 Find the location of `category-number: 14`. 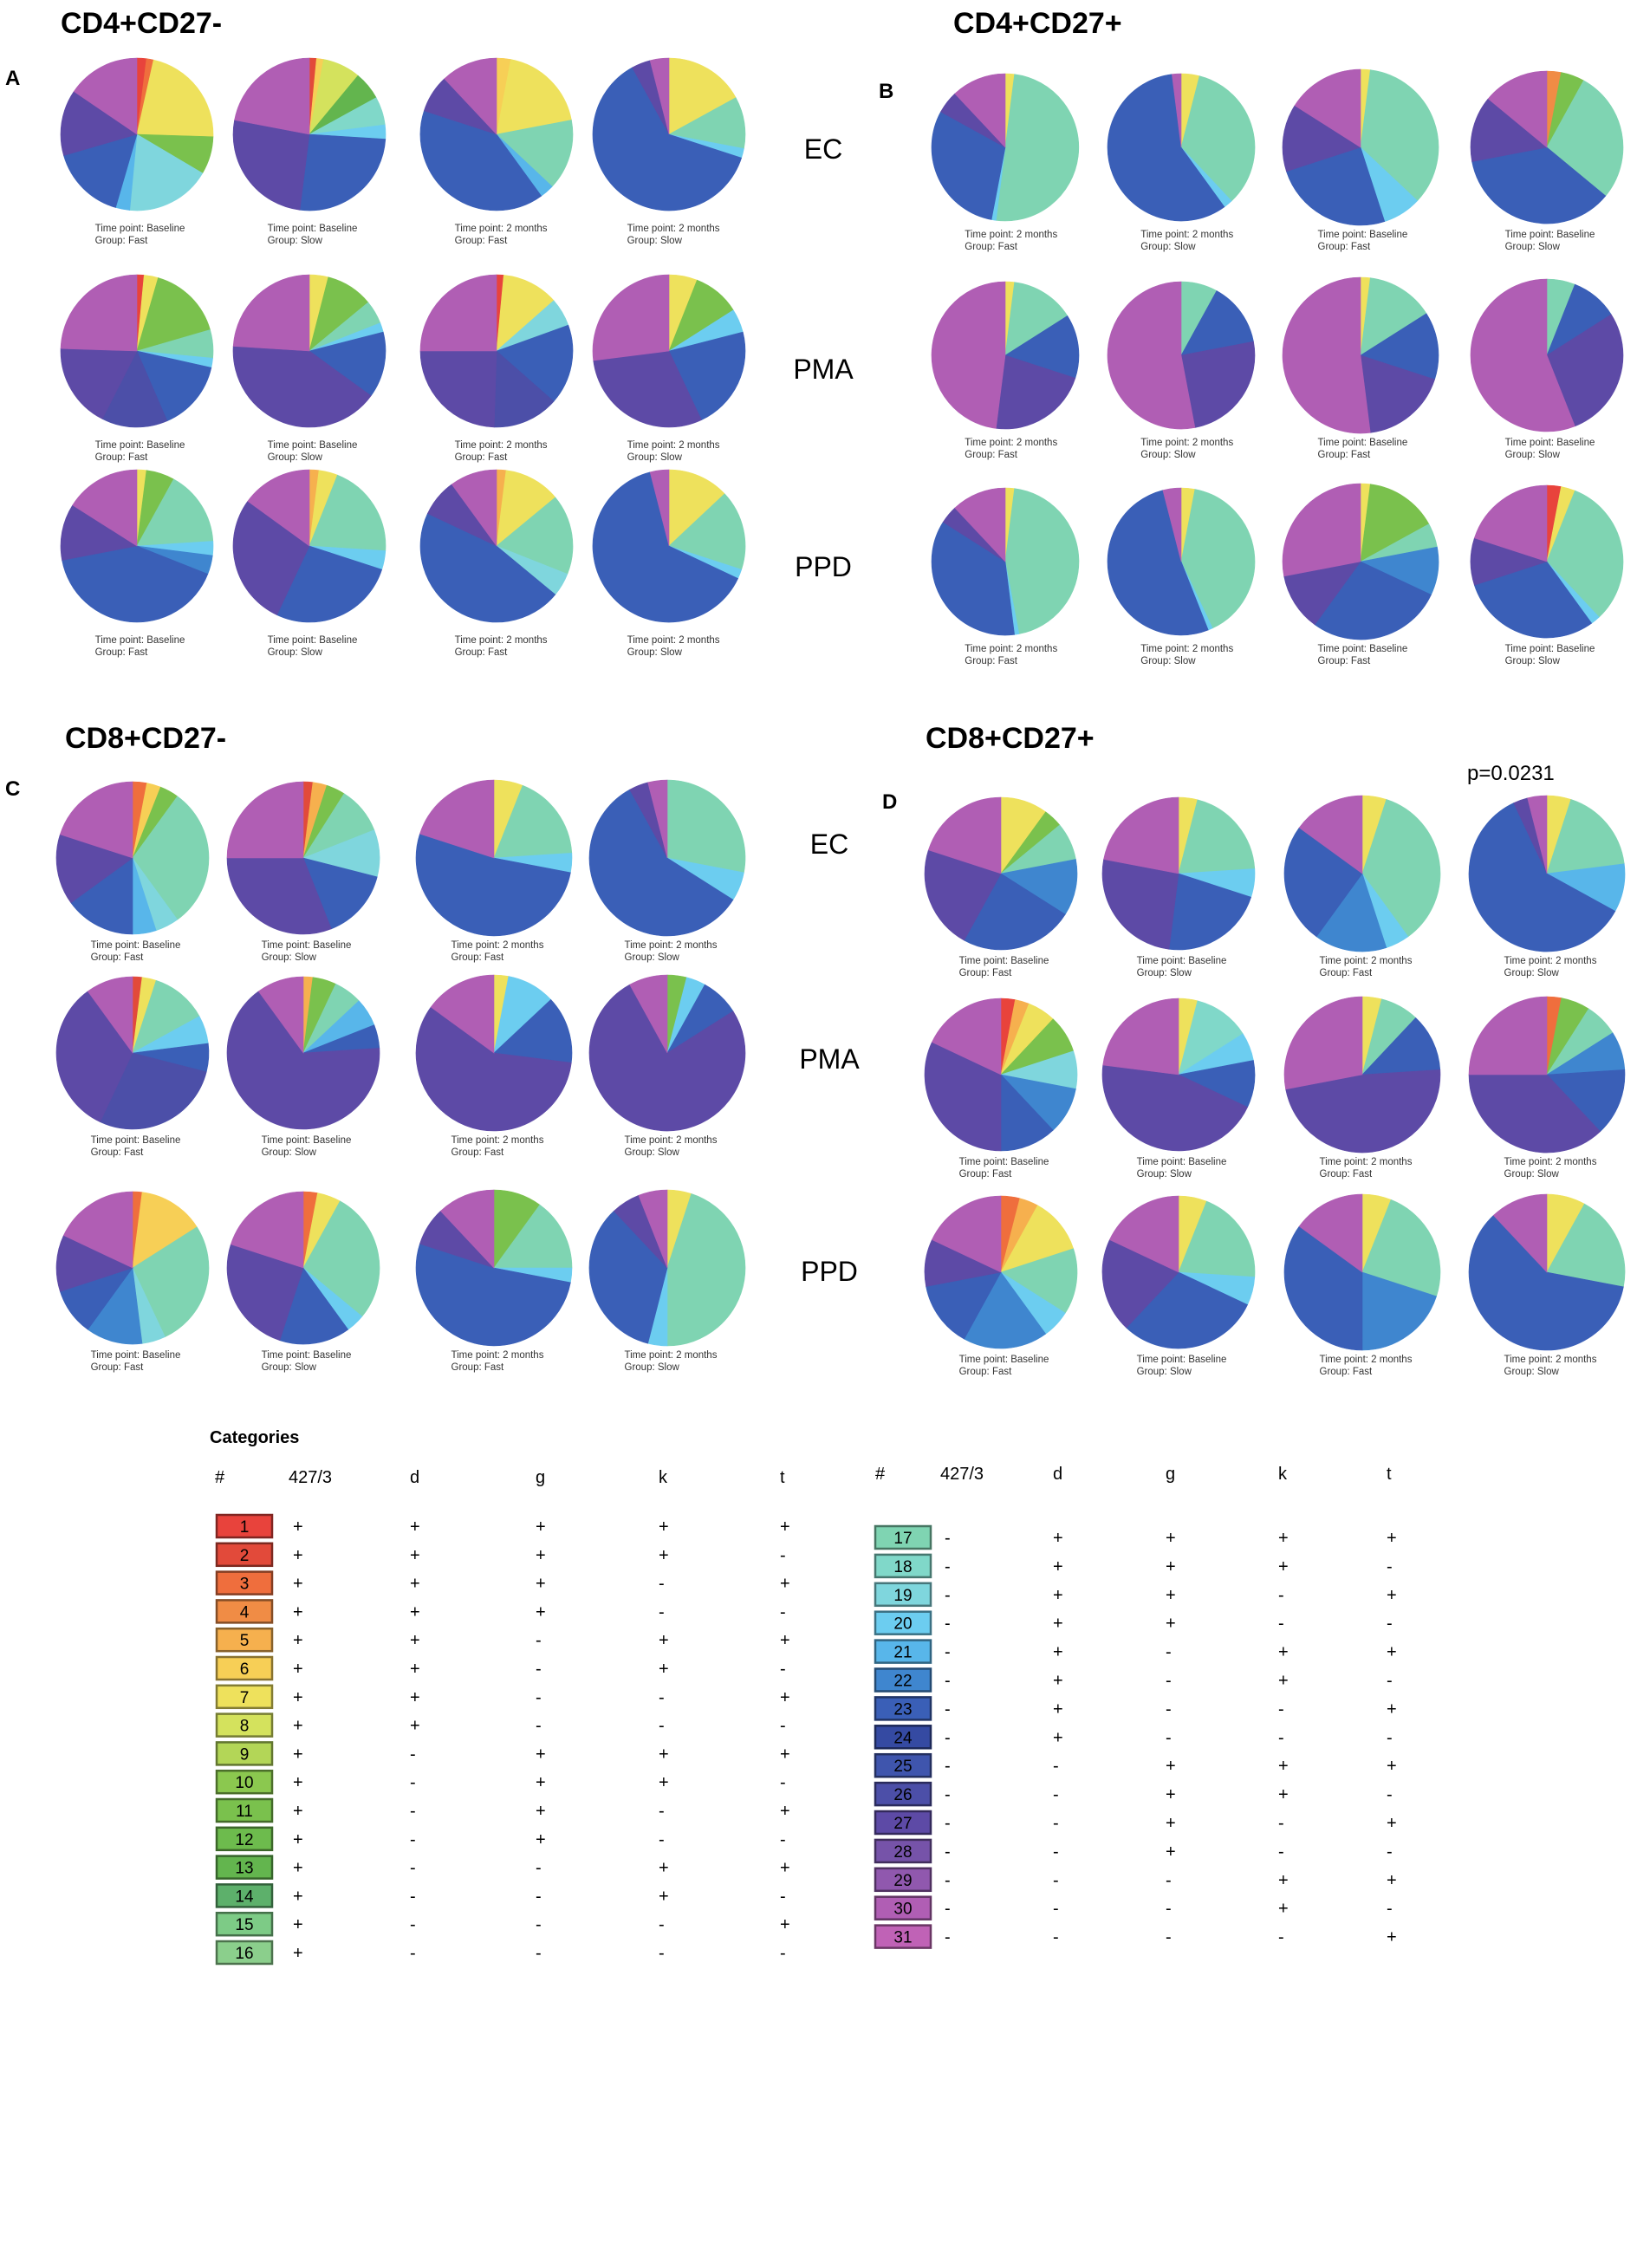

category-number: 14 is located at coordinates (245, 1897).